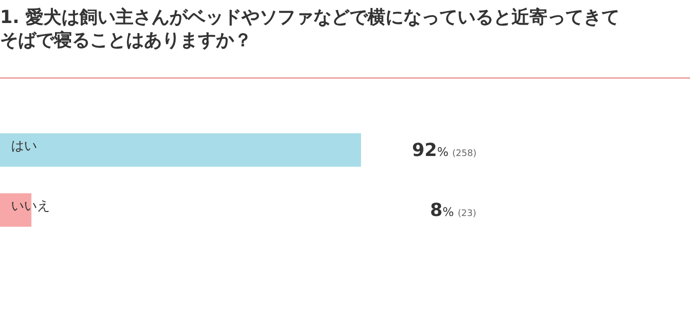 This screenshot has width=699, height=326. Describe the element at coordinates (444, 150) in the screenshot. I see `data-label: 92% (258)` at that location.